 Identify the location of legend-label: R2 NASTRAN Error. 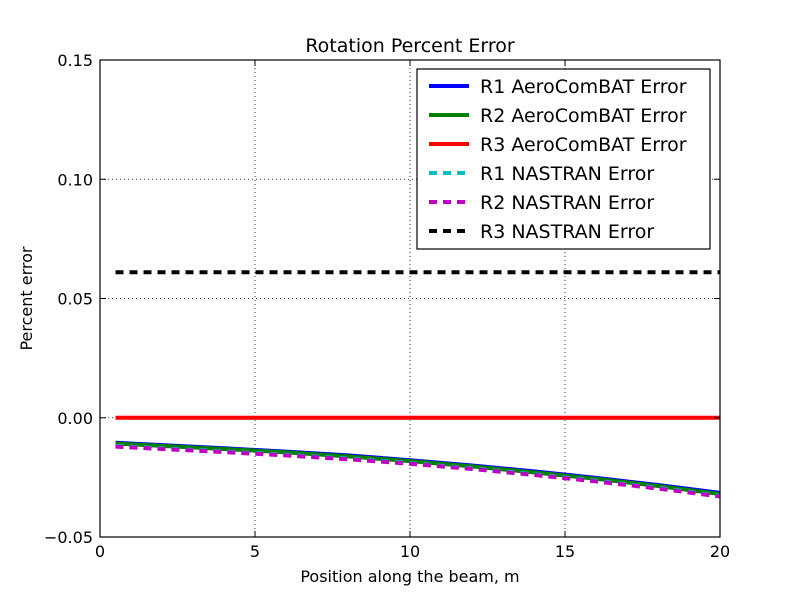
(567, 203).